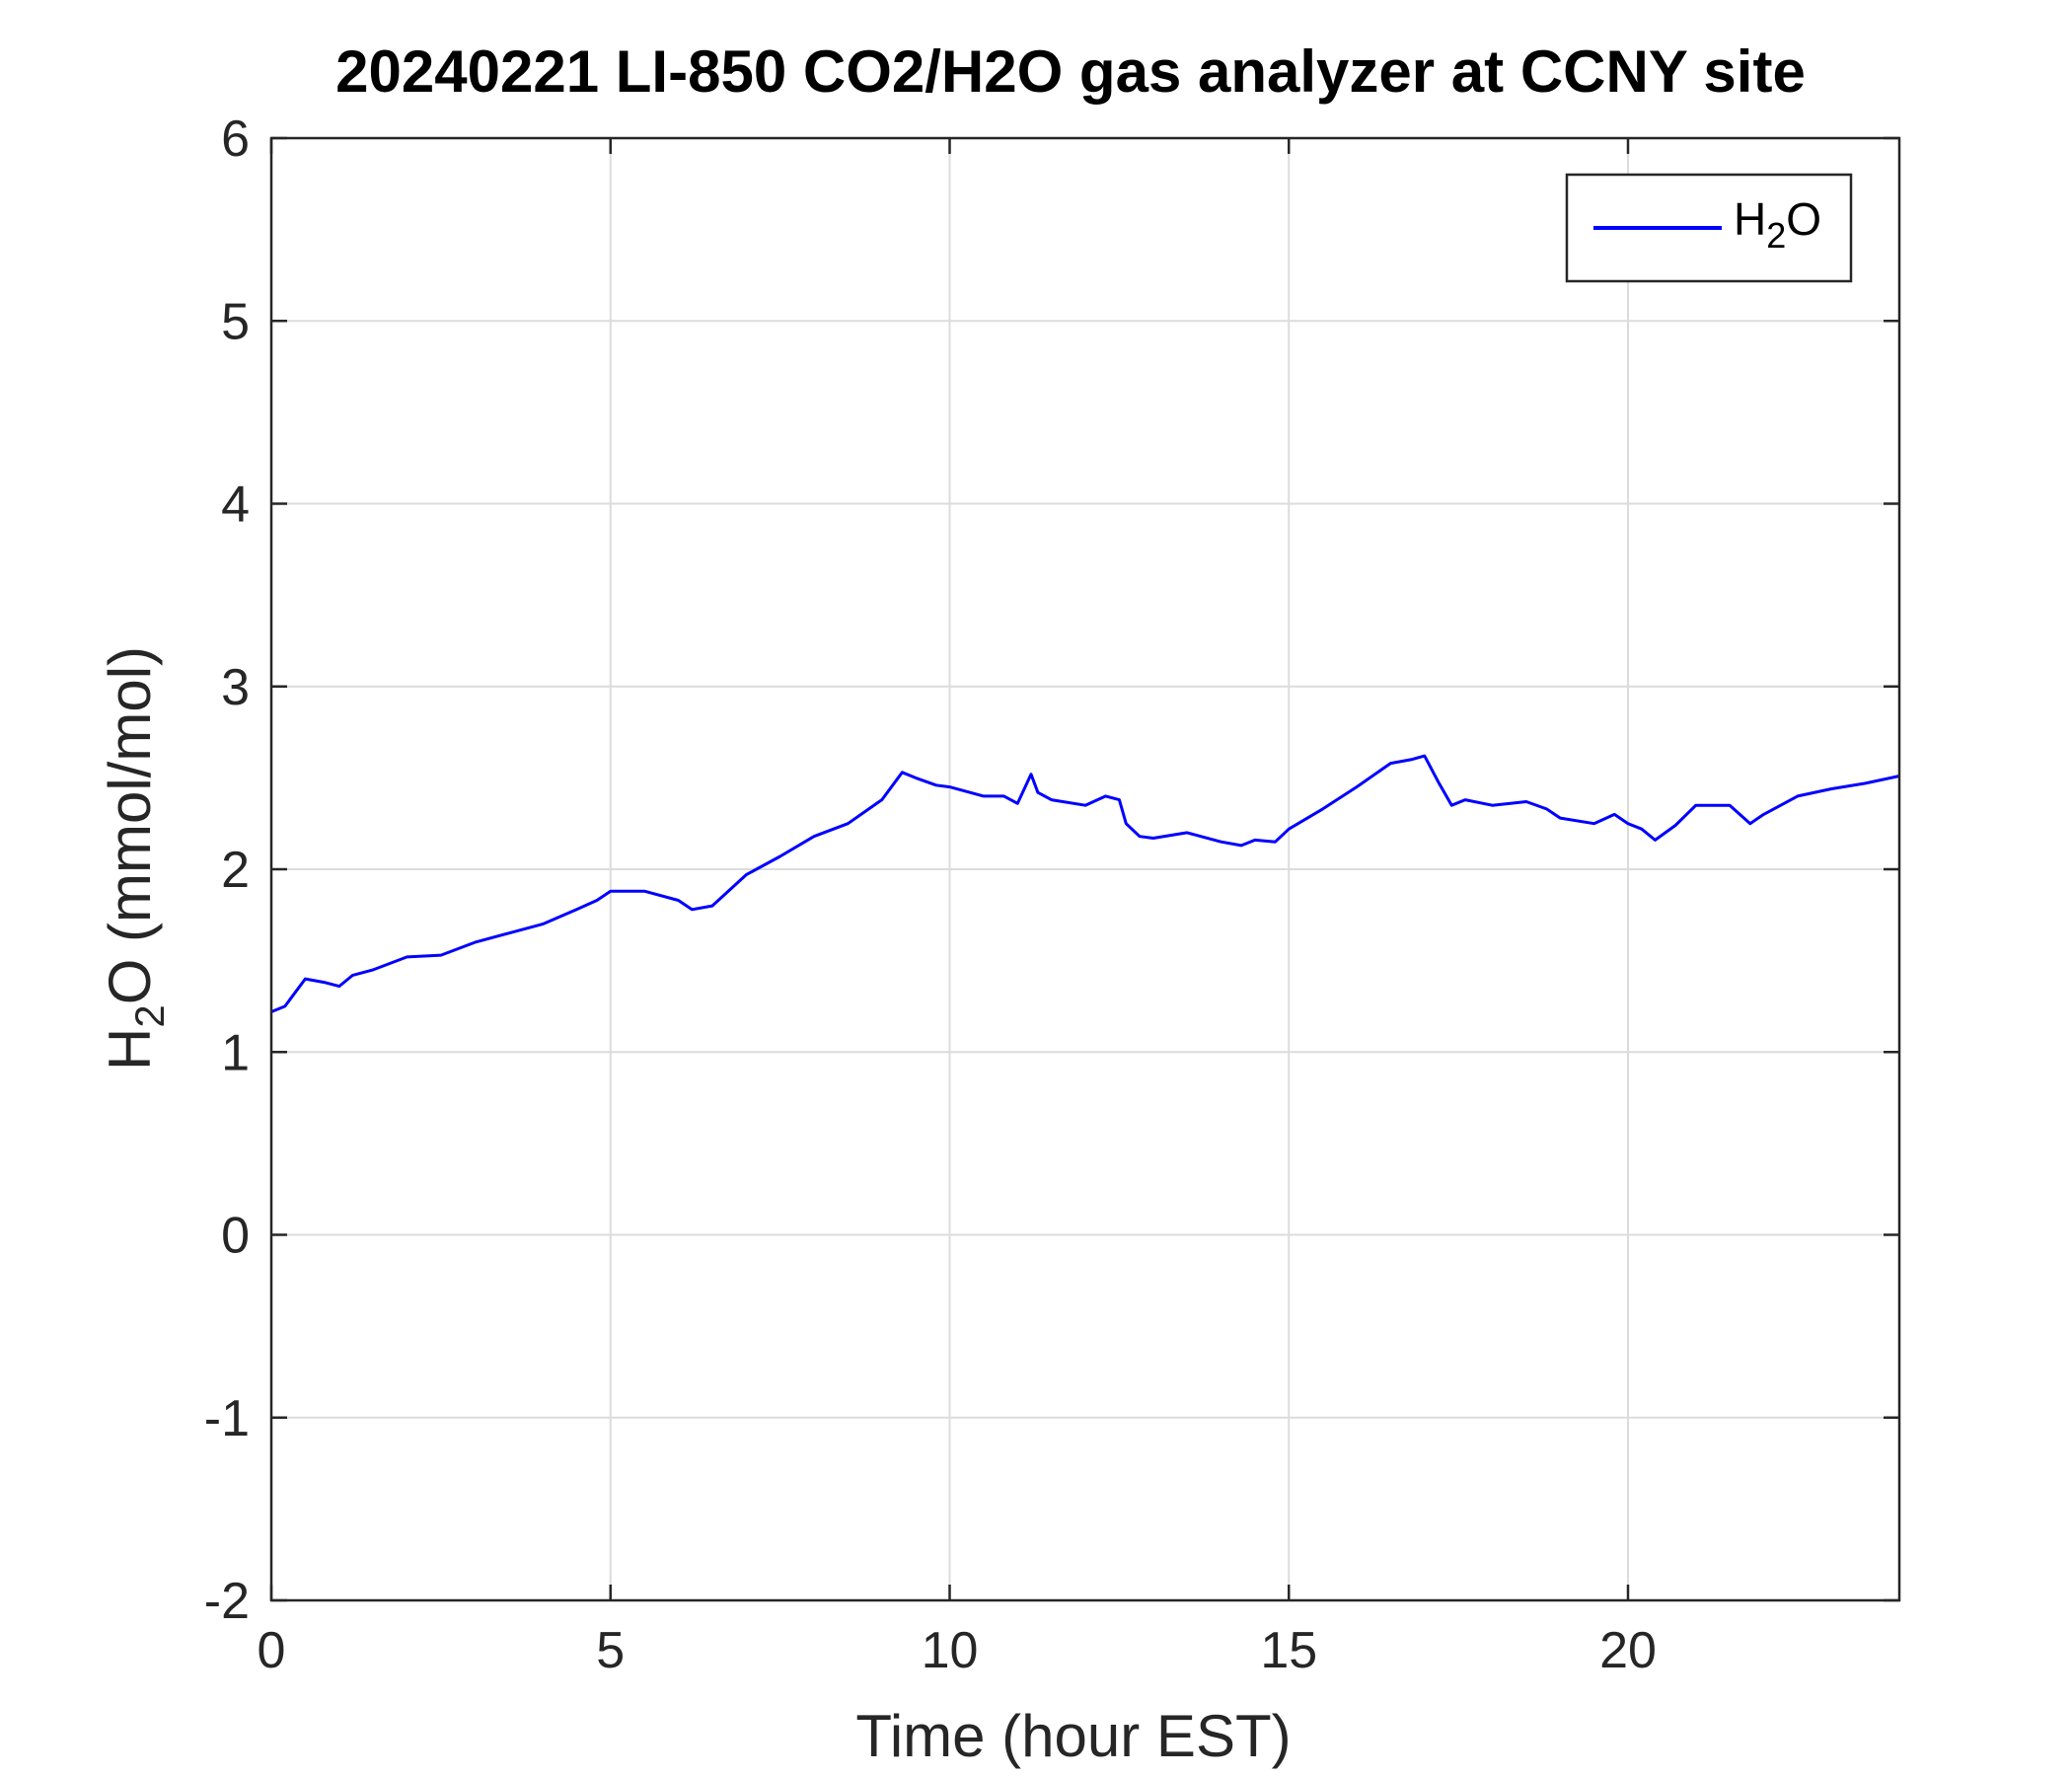 This screenshot has height=1776, width=2072. Describe the element at coordinates (610, 1651) in the screenshot. I see `x-tick-label: 5` at that location.